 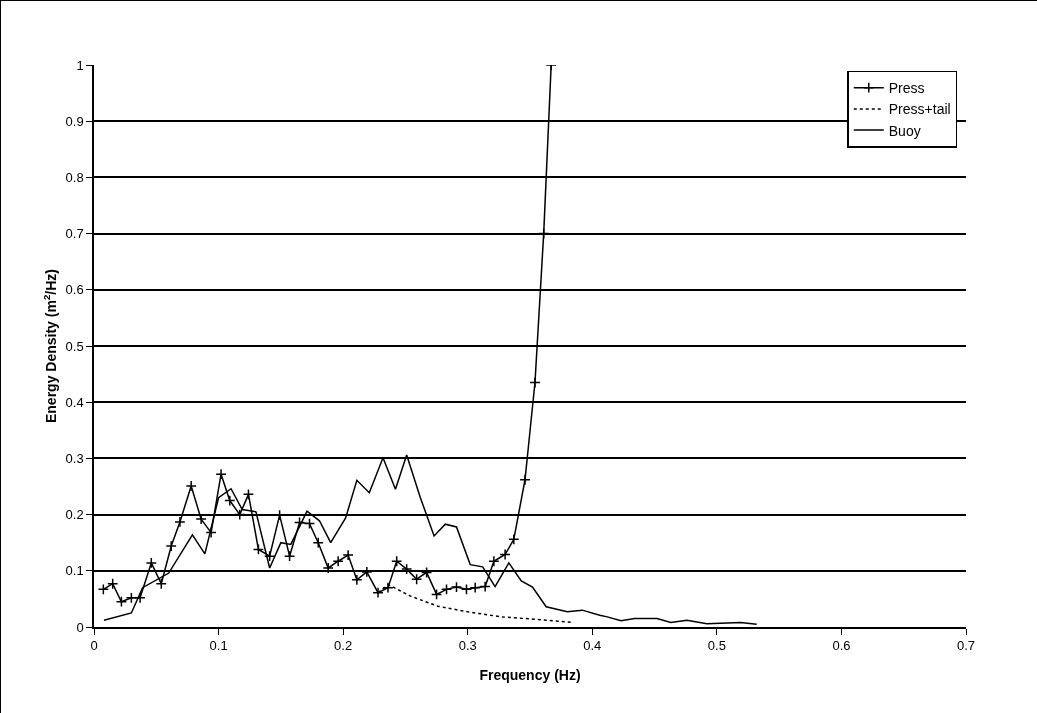 I want to click on x-tick-label: 0.5, so click(x=716, y=646).